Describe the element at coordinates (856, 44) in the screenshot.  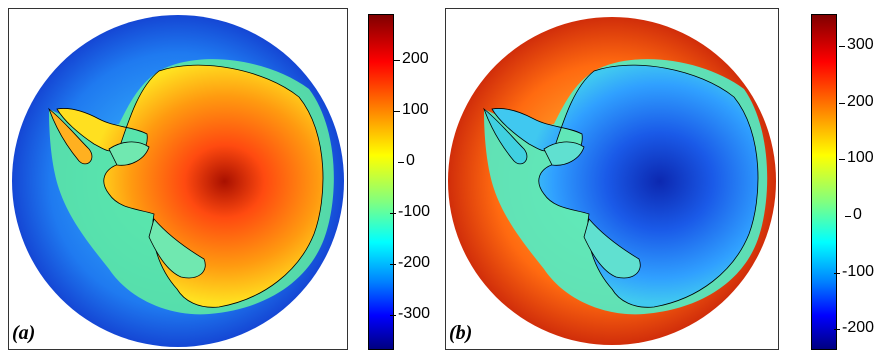
I see `colorbar-tick-b-0: 300` at that location.